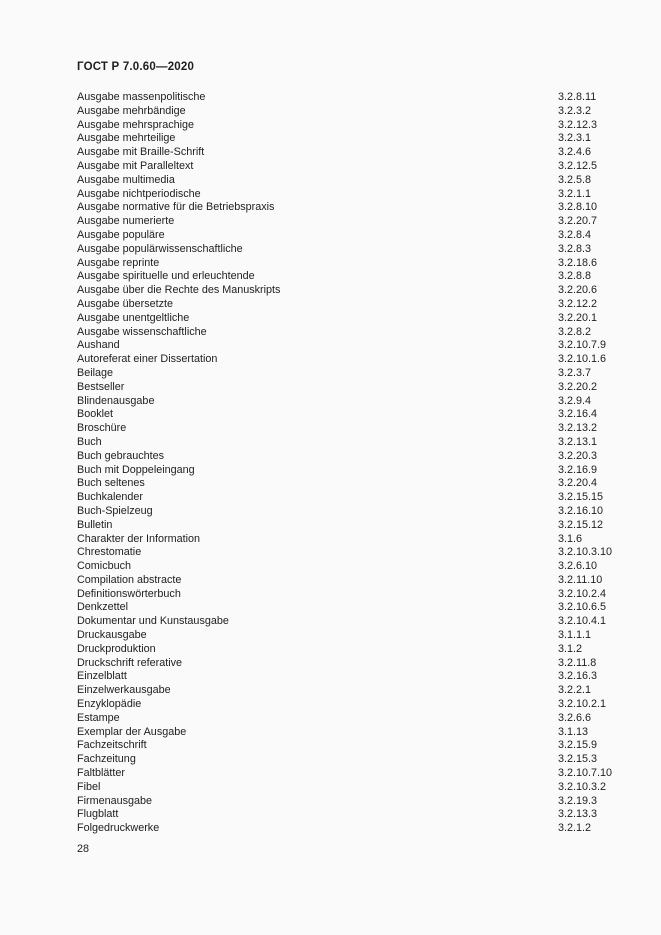 The width and height of the screenshot is (661, 935). I want to click on index-term: Buchkalender, so click(110, 497).